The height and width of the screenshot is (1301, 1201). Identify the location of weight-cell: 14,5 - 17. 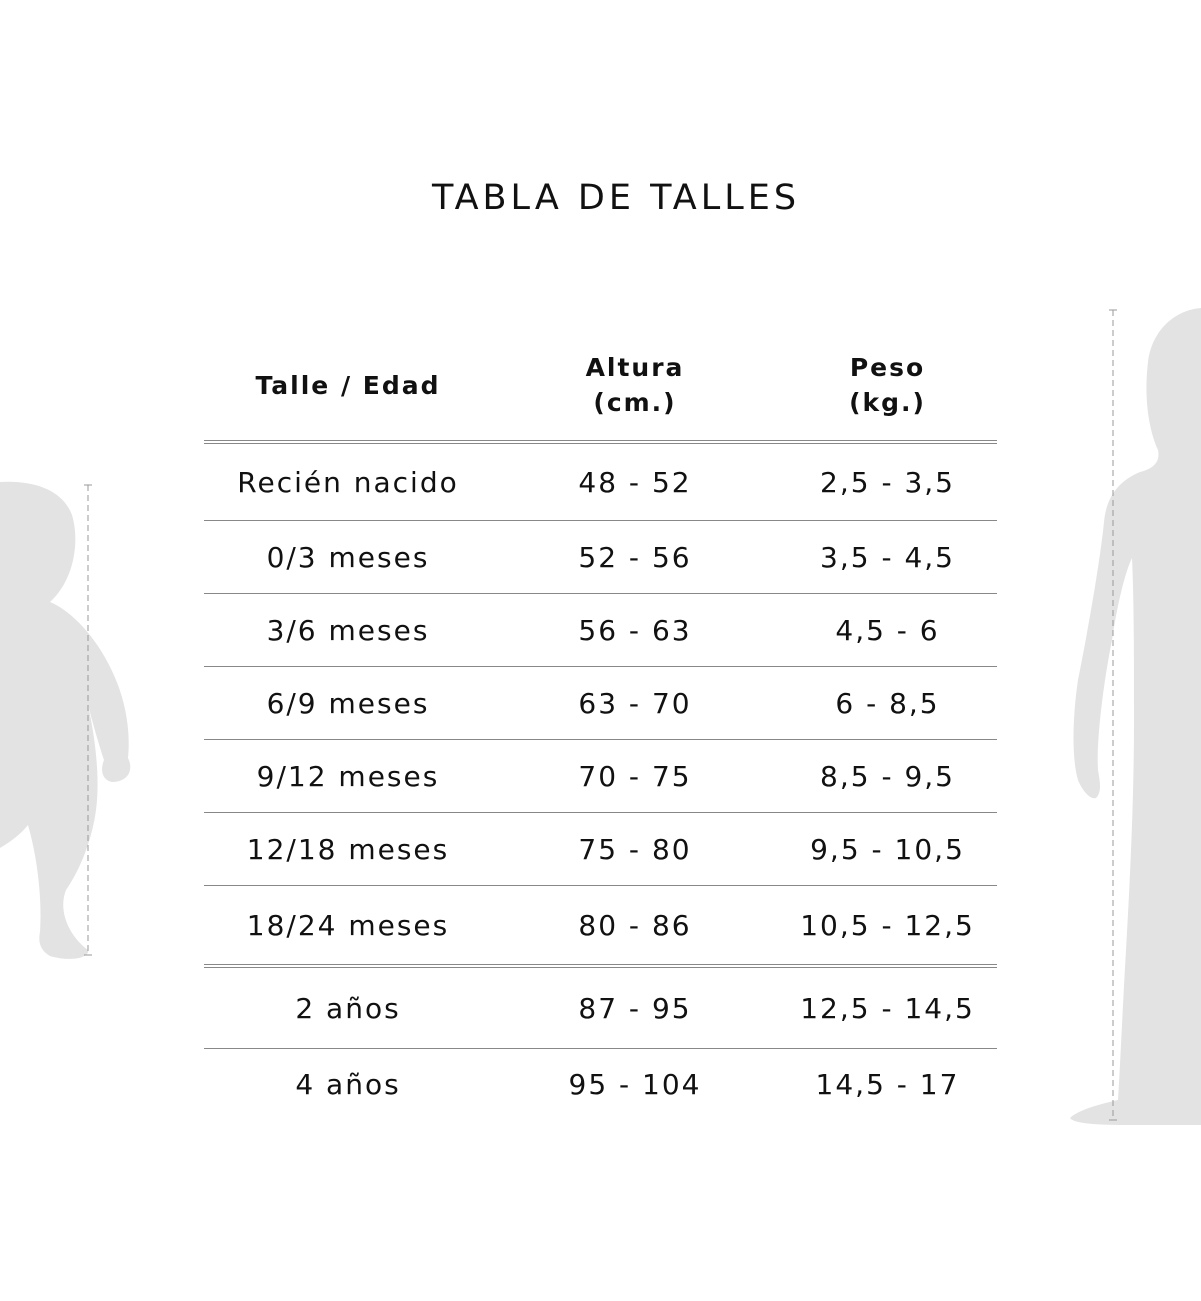
(887, 1084).